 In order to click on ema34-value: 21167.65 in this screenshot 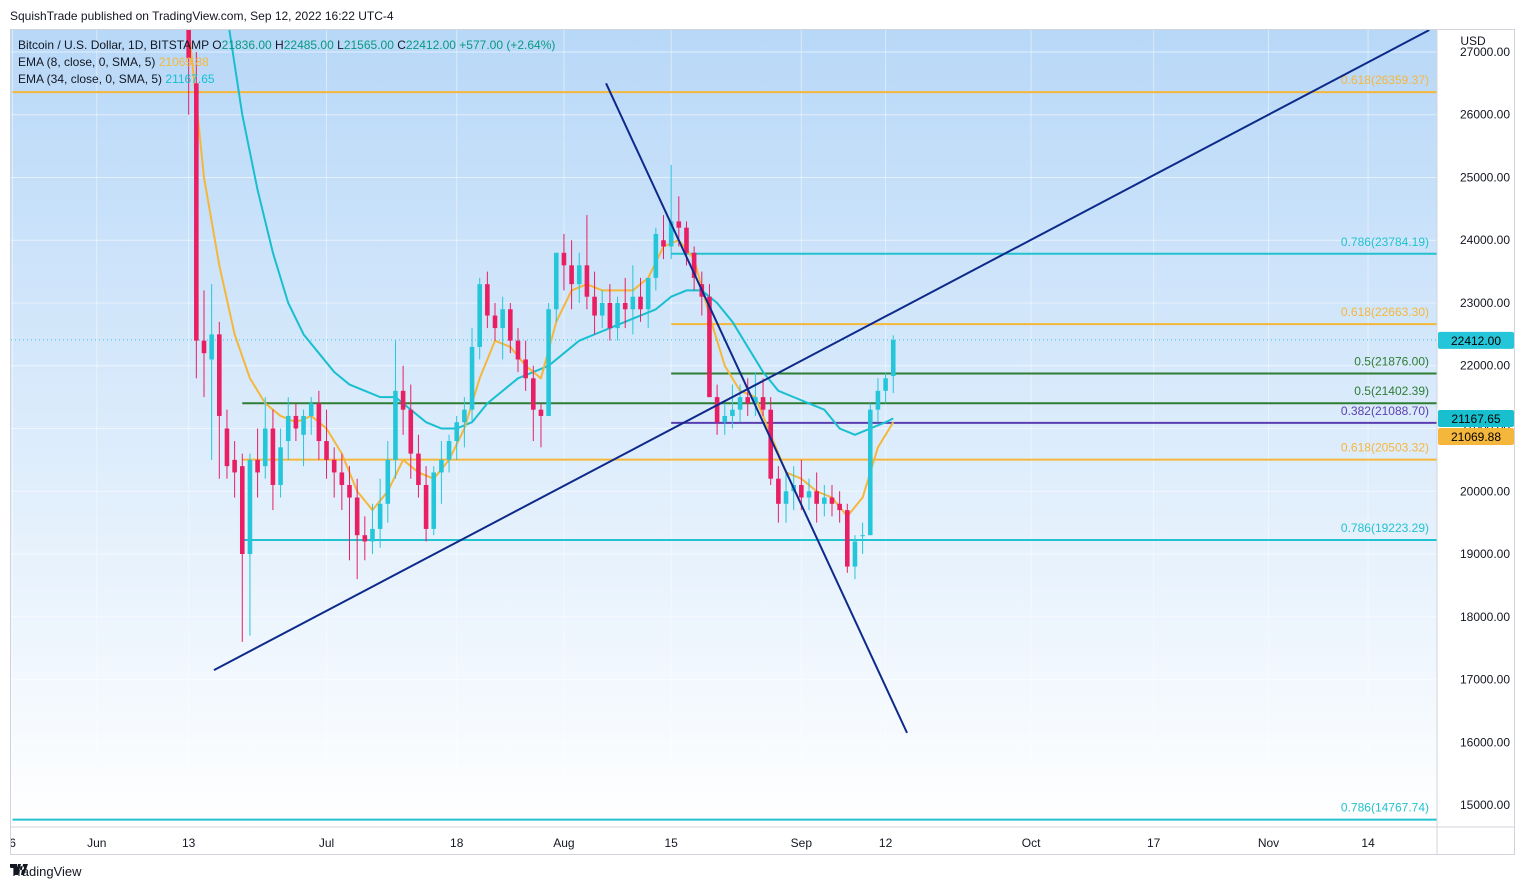, I will do `click(190, 79)`.